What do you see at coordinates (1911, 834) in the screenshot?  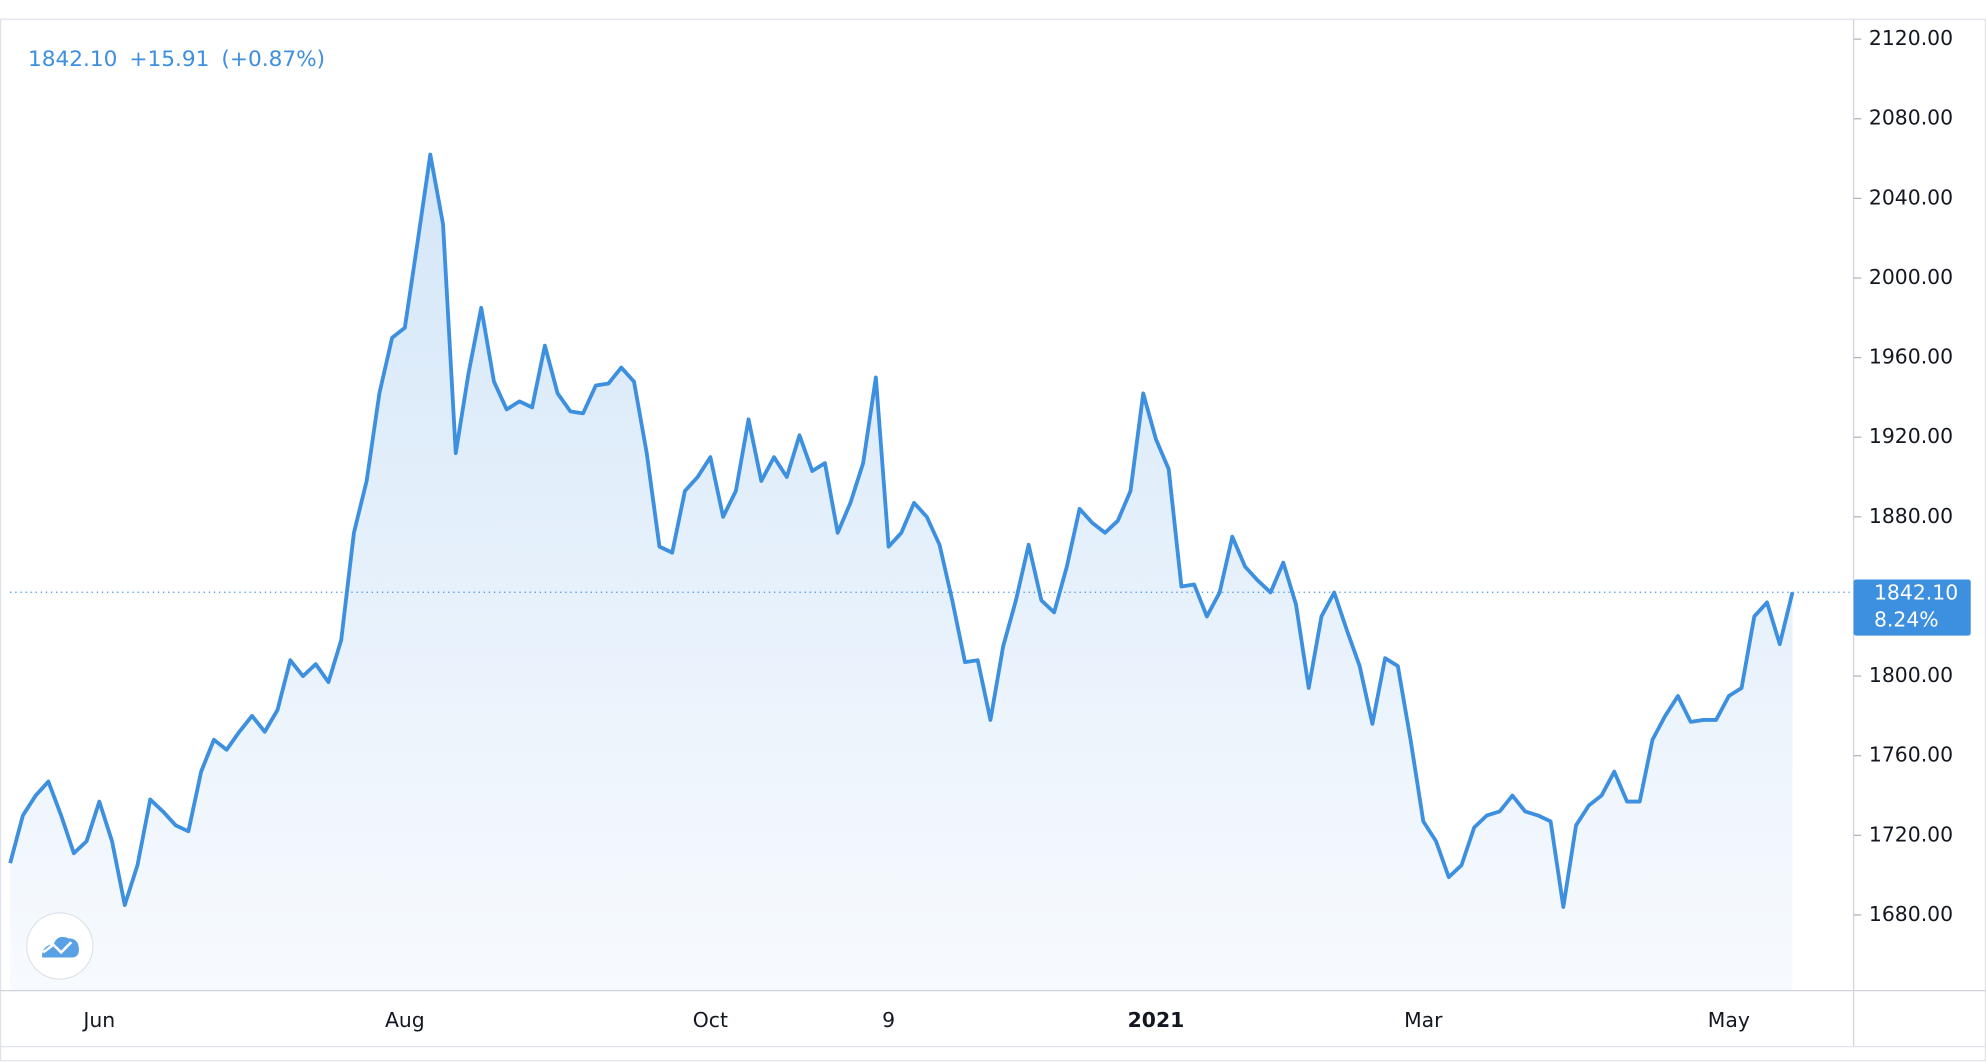 I see `y-tick-label: 1720.00` at bounding box center [1911, 834].